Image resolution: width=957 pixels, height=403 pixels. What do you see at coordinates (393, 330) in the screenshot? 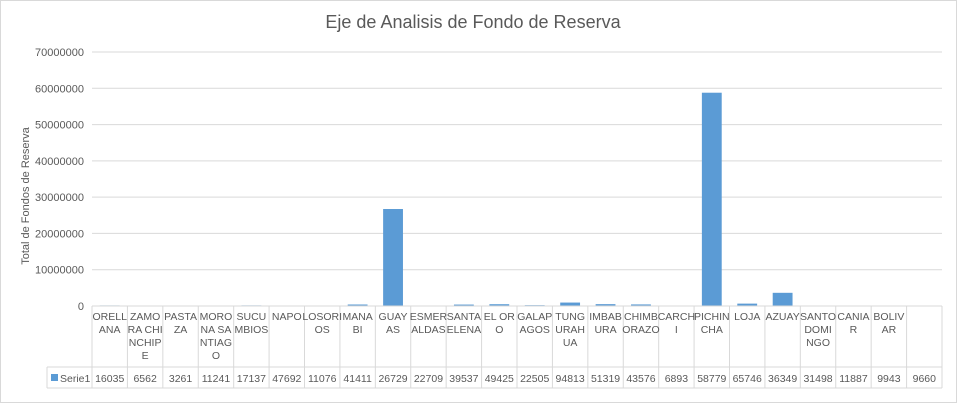
I see `category-label: AS` at bounding box center [393, 330].